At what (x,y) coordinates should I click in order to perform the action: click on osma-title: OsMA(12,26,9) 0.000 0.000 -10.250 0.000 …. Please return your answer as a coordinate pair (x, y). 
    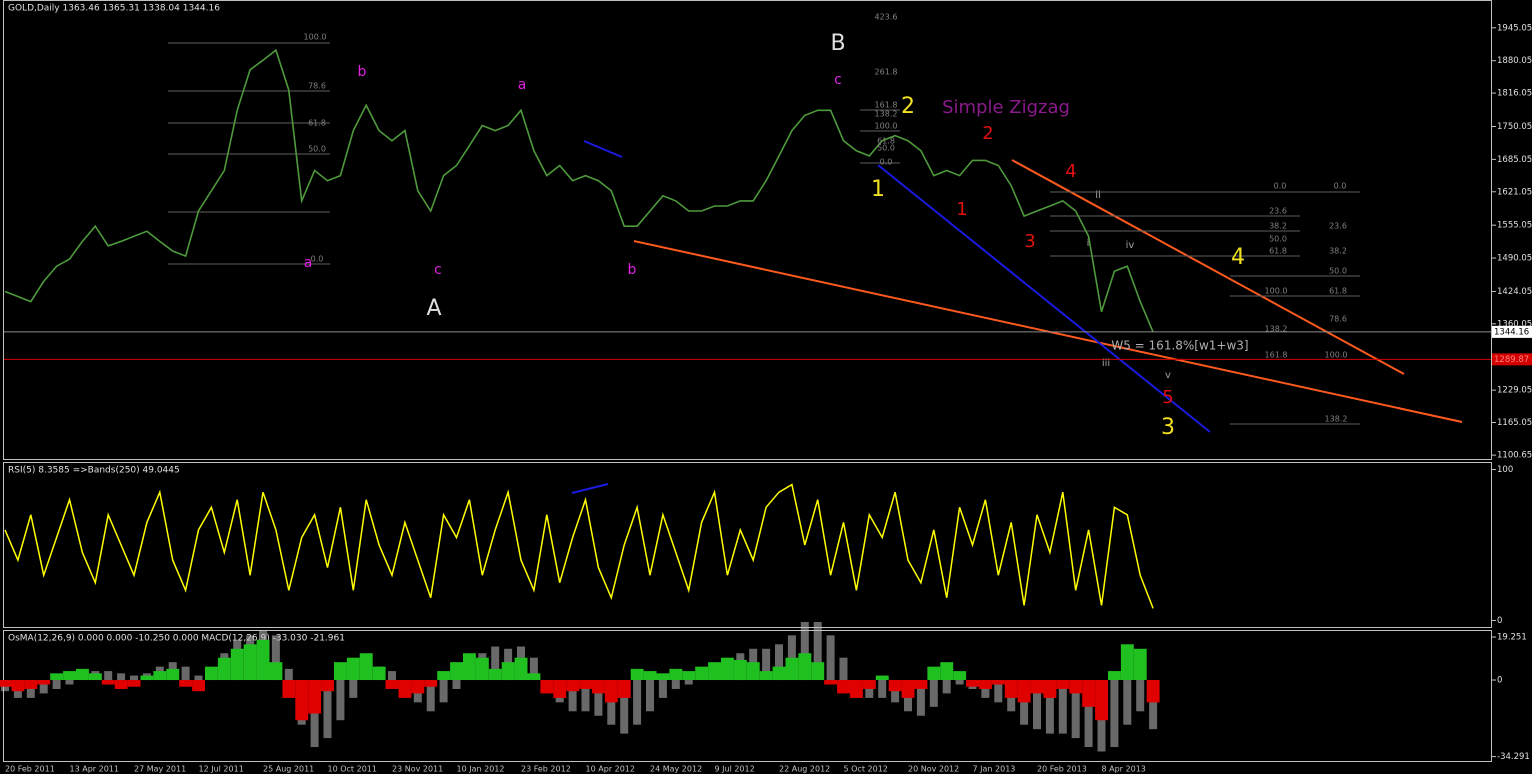
    Looking at the image, I should click on (176, 639).